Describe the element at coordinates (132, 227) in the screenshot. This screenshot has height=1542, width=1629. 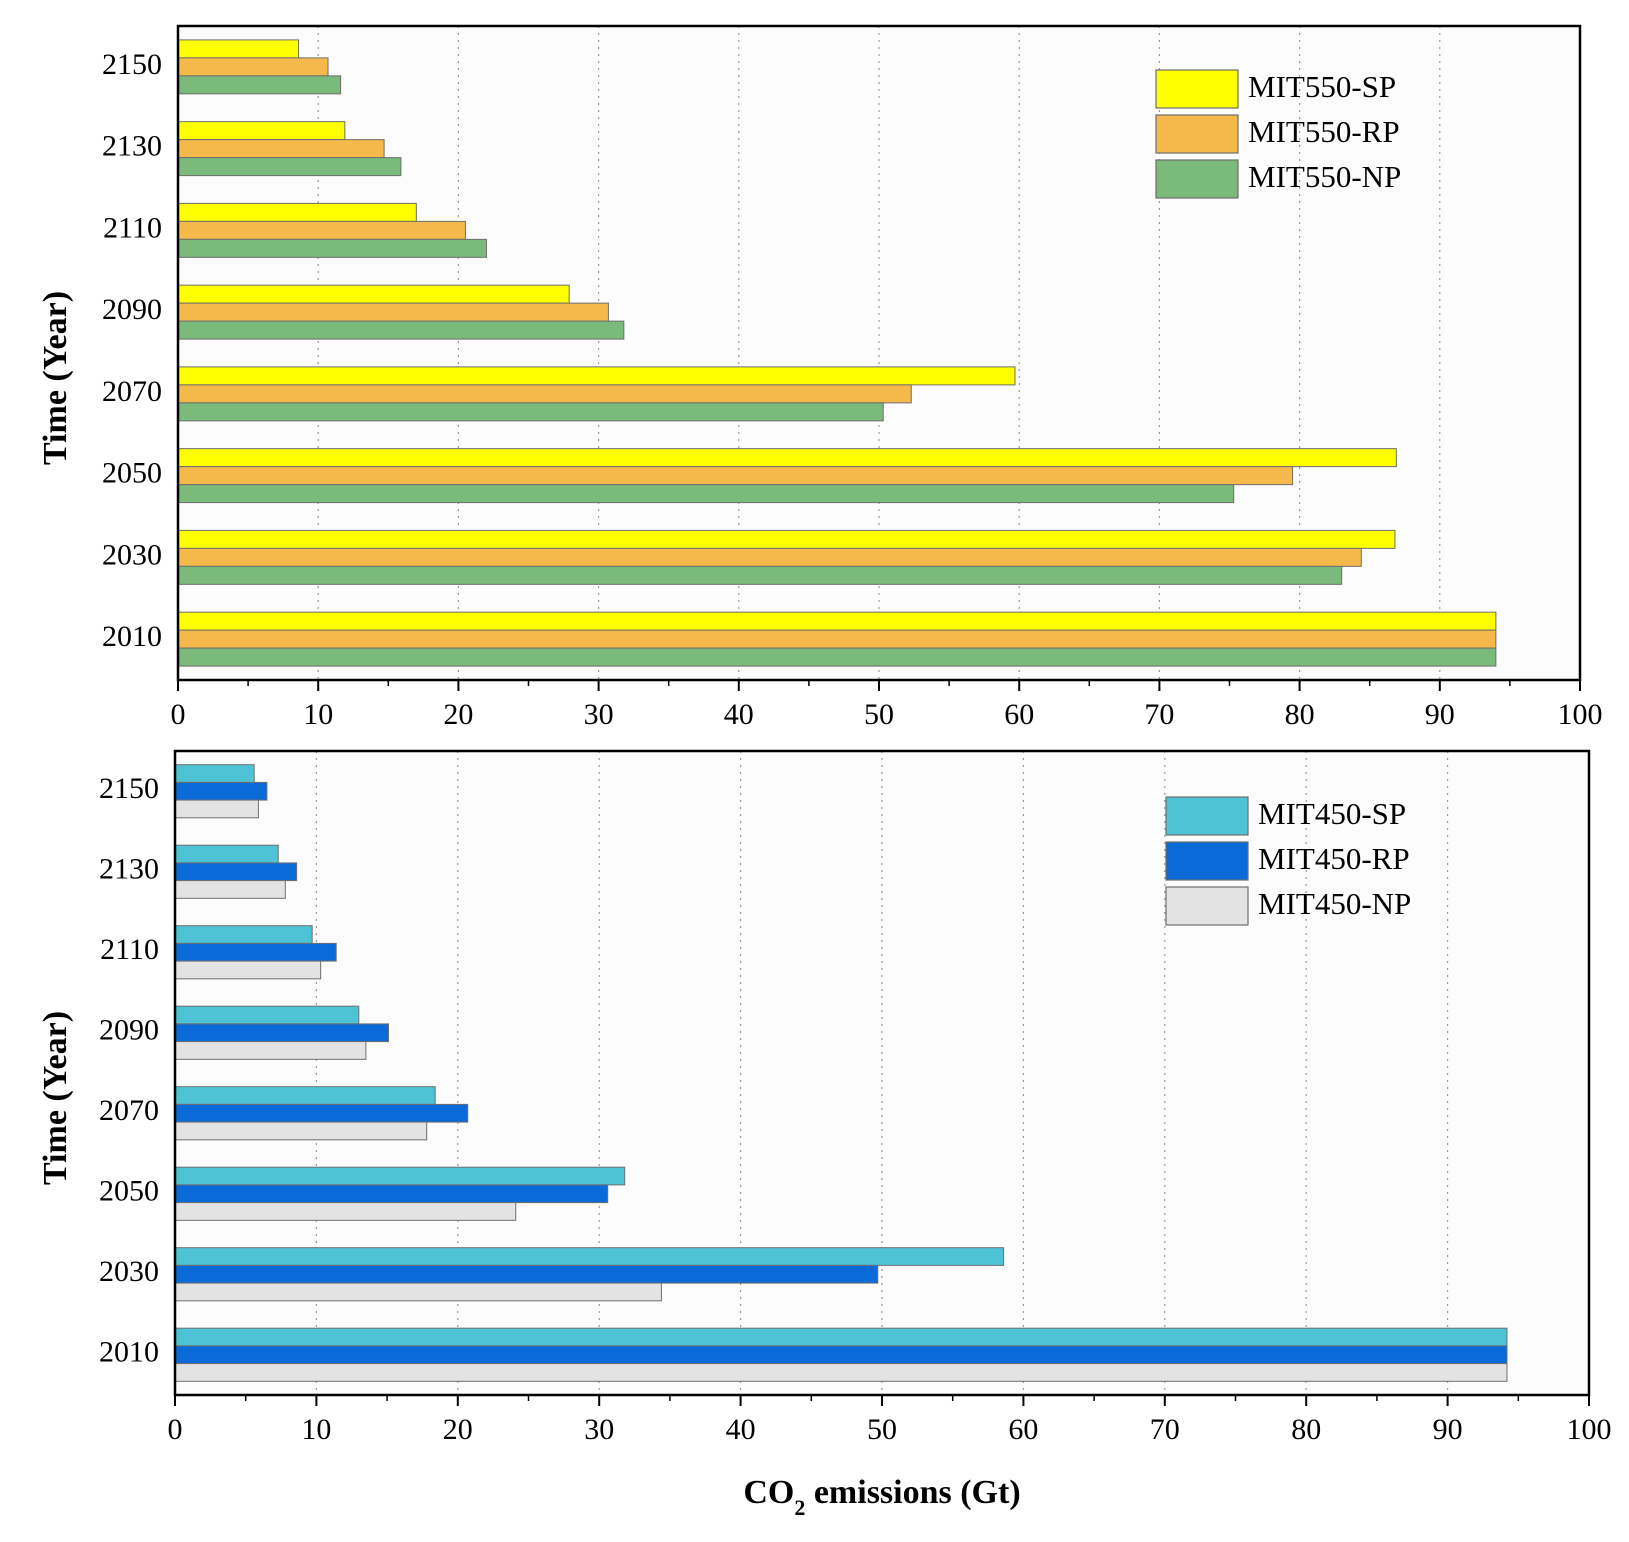
I see `top-y-tick-label: 2110` at that location.